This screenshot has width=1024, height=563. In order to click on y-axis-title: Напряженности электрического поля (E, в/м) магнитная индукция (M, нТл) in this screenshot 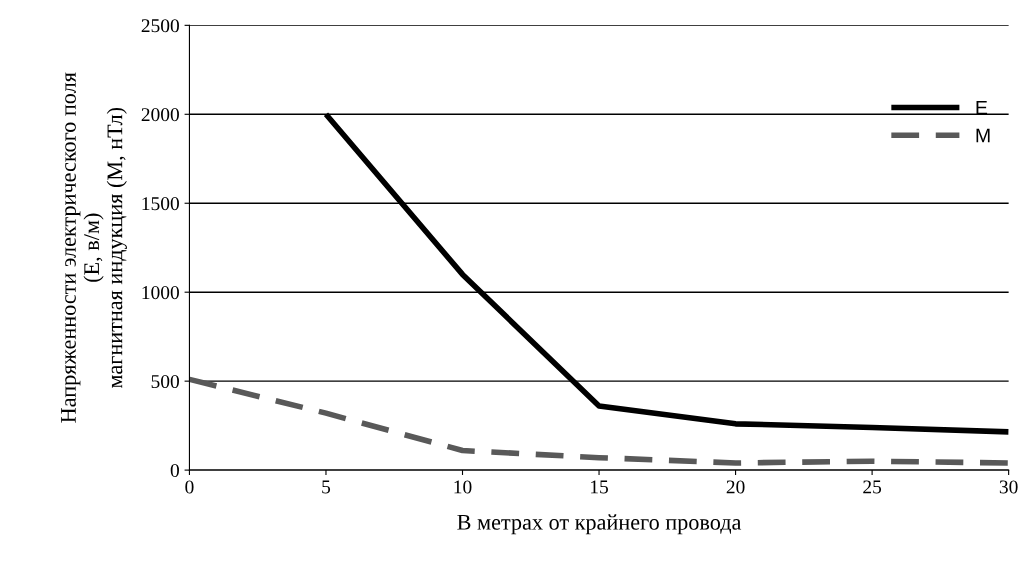, I will do `click(94, 247)`.